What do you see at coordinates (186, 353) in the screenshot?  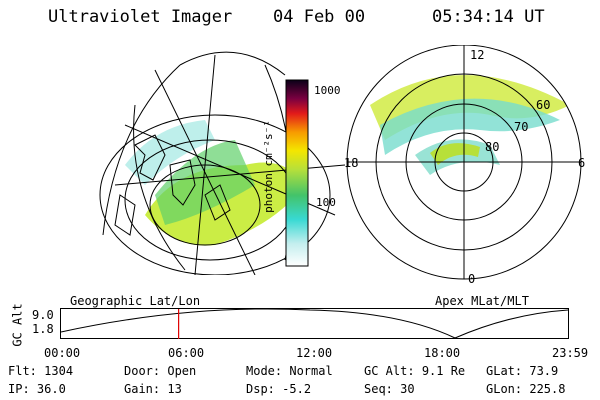 I see `timeline-xtick-0600: 06:00` at bounding box center [186, 353].